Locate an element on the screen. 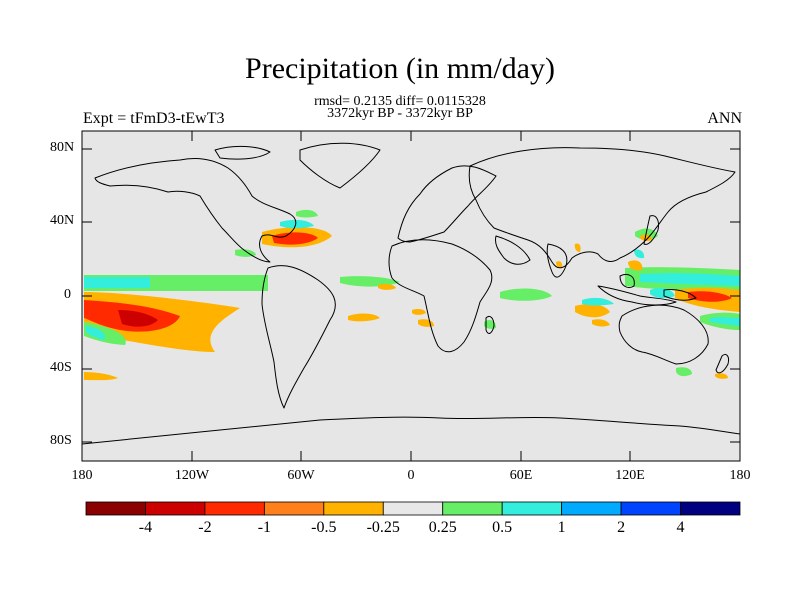 Image resolution: width=800 pixels, height=600 pixels. colorbar-label: -2 is located at coordinates (205, 527).